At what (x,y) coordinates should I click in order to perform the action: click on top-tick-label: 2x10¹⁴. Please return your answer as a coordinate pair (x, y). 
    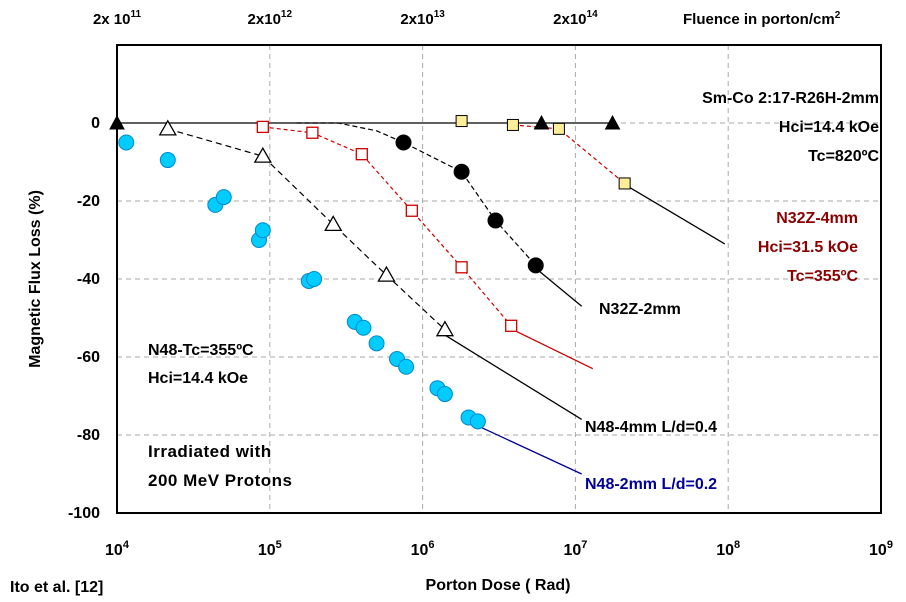
    Looking at the image, I should click on (575, 18).